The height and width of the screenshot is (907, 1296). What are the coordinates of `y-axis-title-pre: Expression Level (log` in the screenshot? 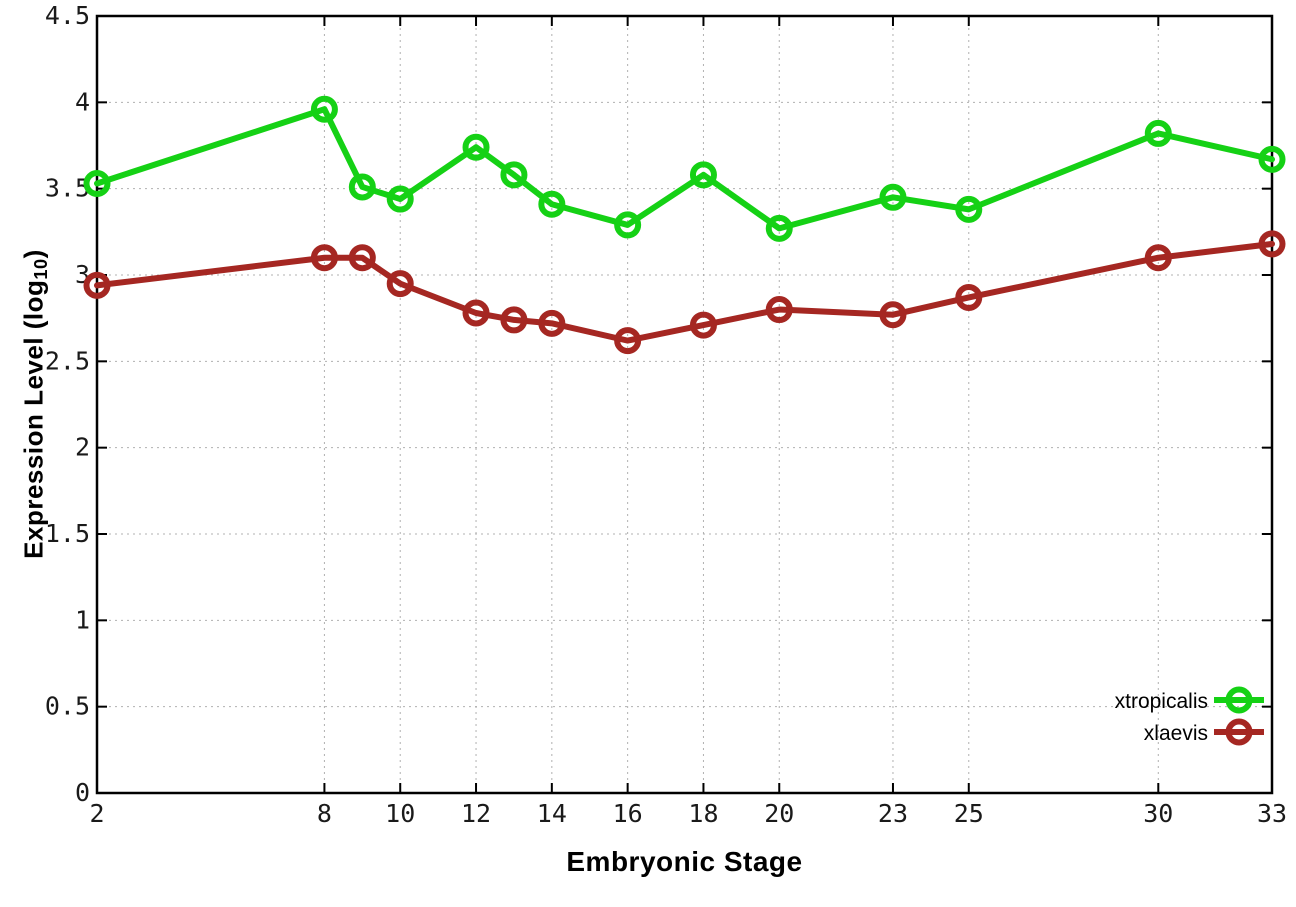 It's located at (33, 419).